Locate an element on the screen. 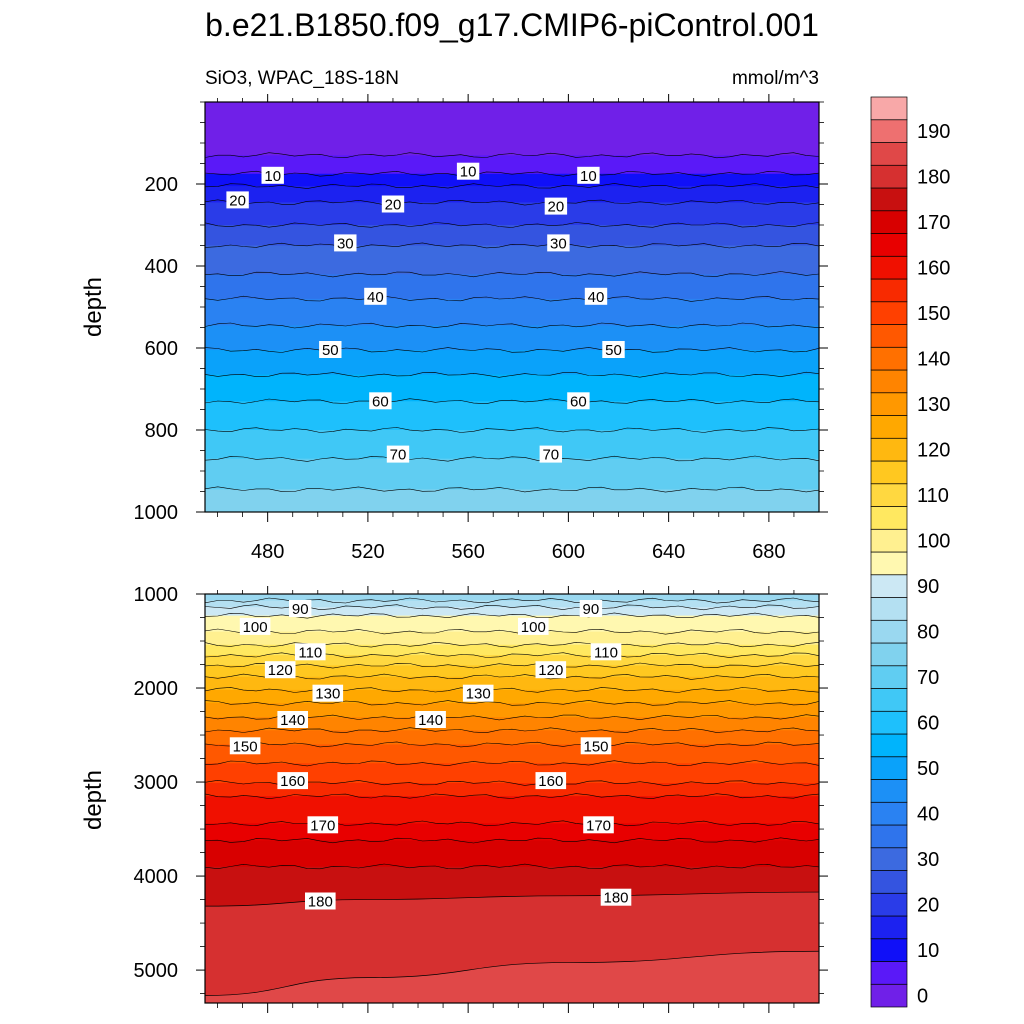 The width and height of the screenshot is (1024, 1024). contour-label-text: 90 is located at coordinates (591, 609).